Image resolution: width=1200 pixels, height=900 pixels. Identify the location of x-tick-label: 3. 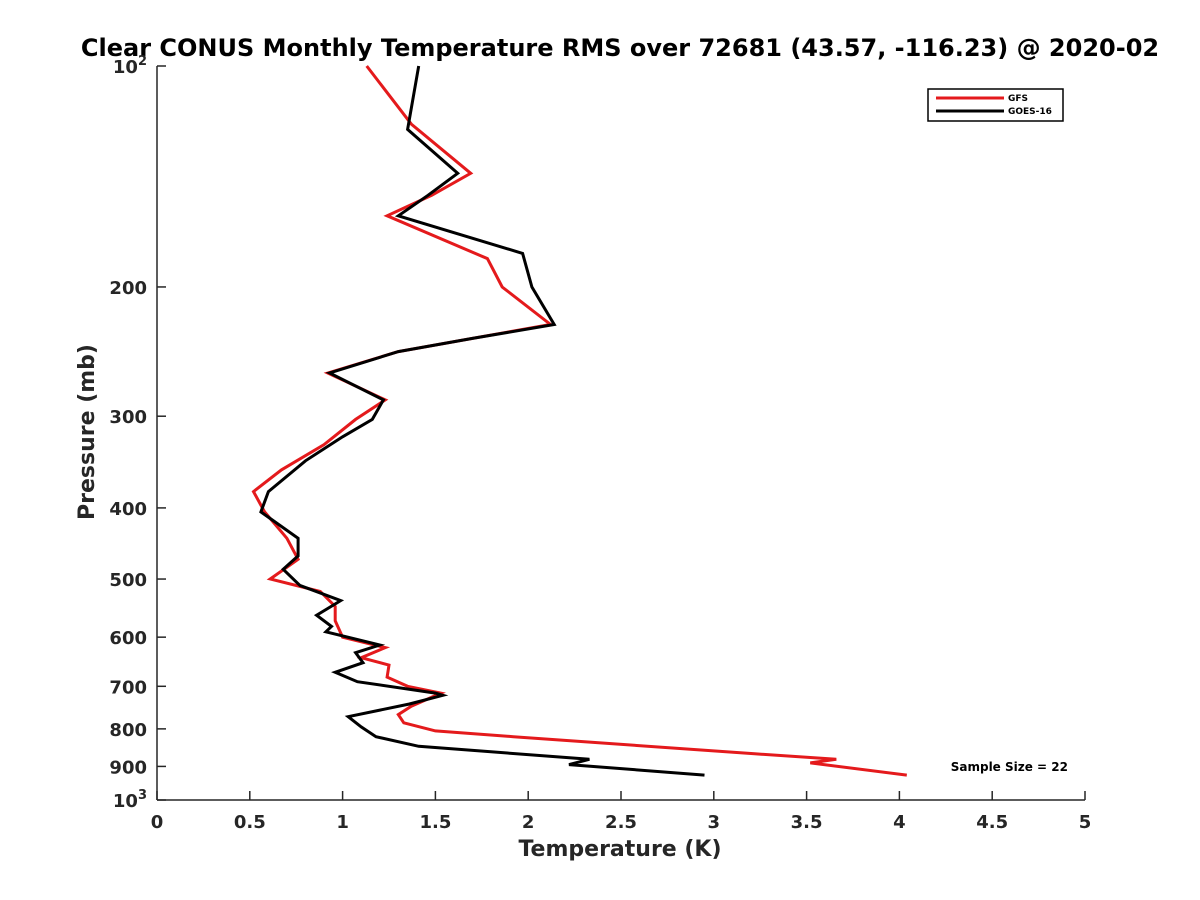
(714, 822).